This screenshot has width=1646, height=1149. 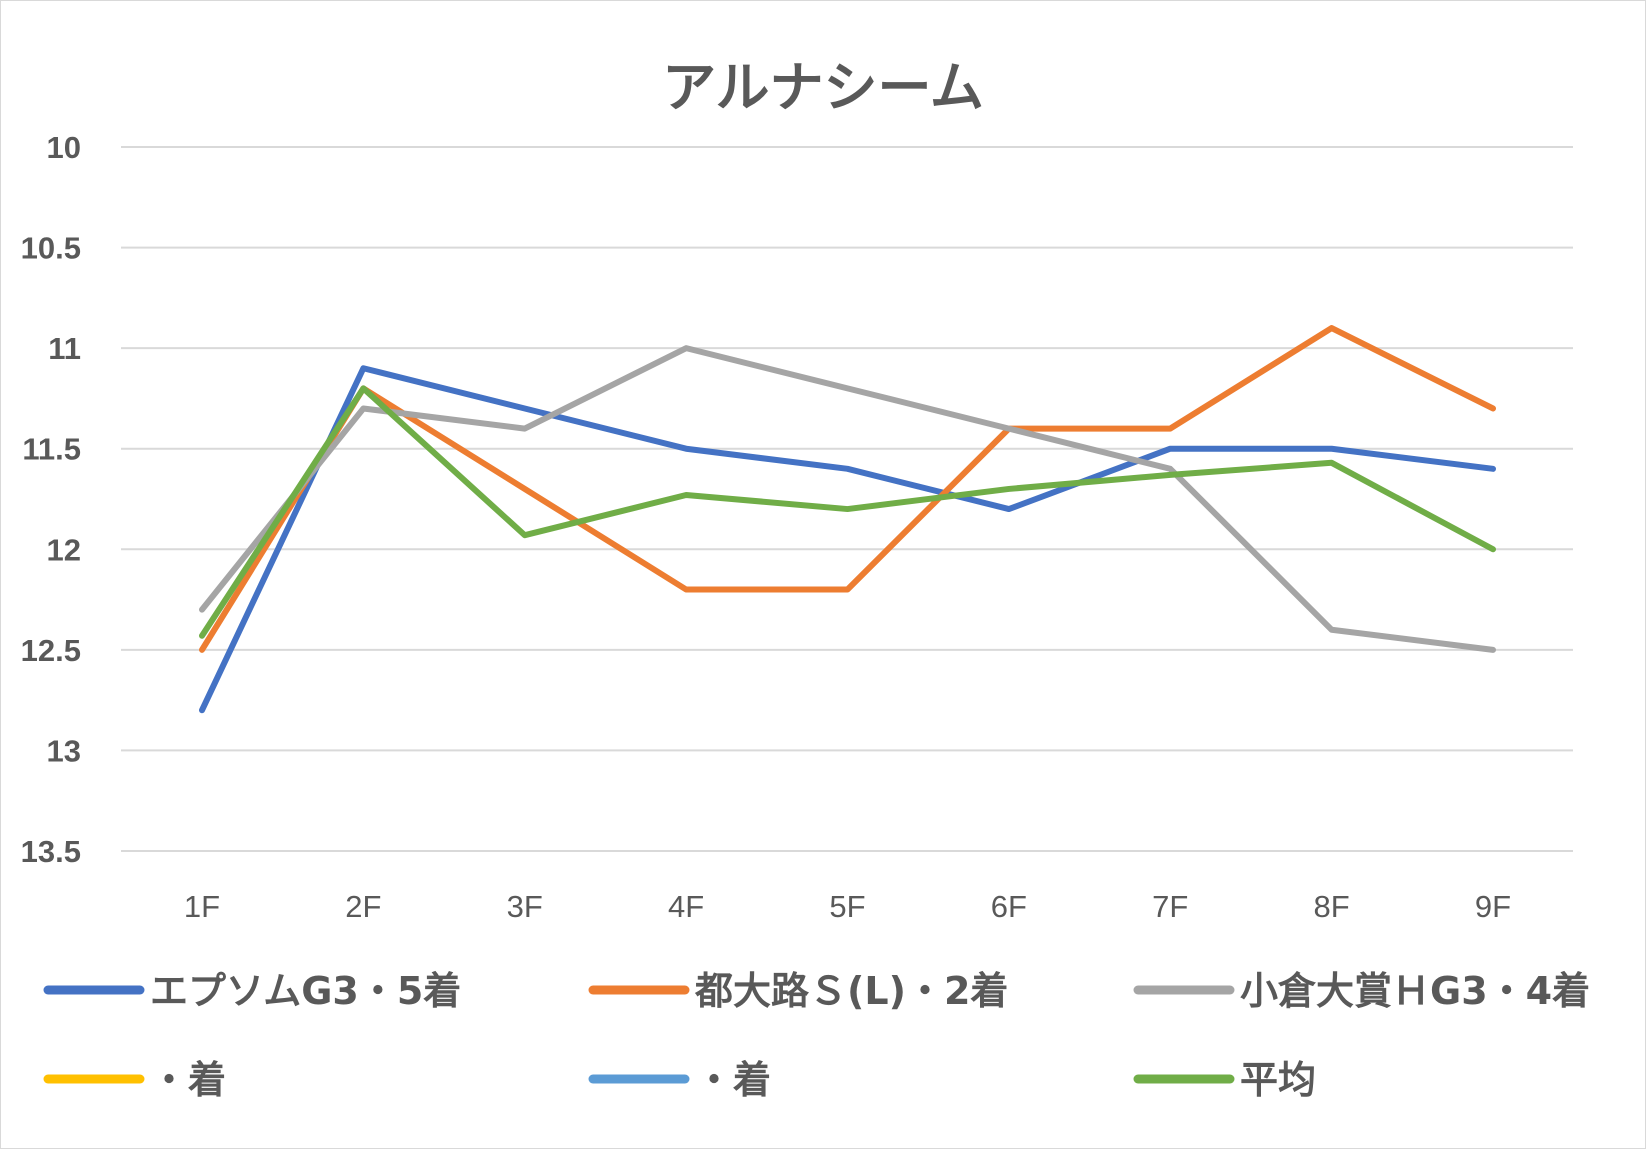 What do you see at coordinates (202, 906) in the screenshot?
I see `x-tick-label: 1F` at bounding box center [202, 906].